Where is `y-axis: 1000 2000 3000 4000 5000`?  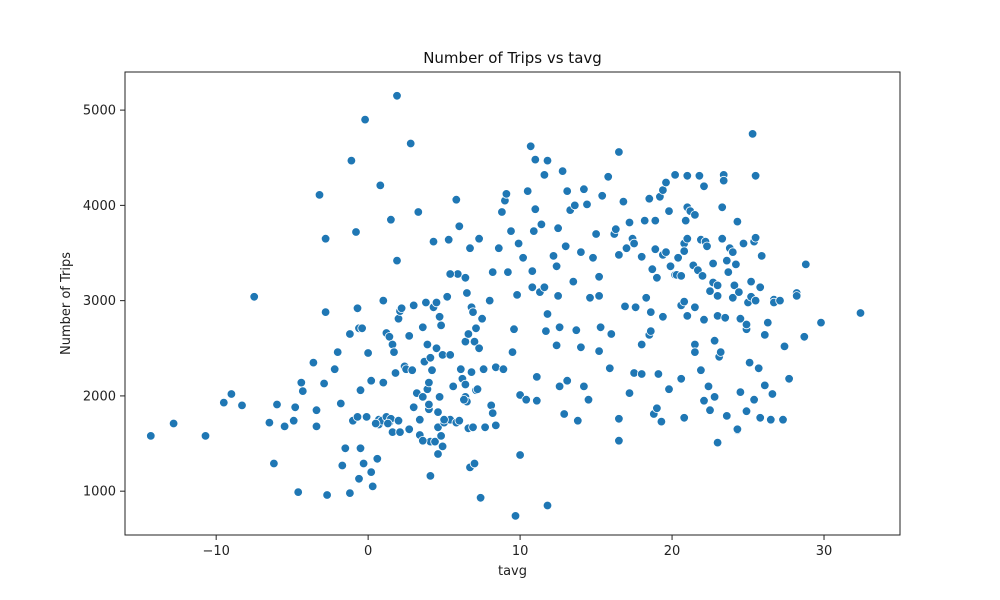 y-axis: 1000 2000 3000 4000 5000 is located at coordinates (104, 302).